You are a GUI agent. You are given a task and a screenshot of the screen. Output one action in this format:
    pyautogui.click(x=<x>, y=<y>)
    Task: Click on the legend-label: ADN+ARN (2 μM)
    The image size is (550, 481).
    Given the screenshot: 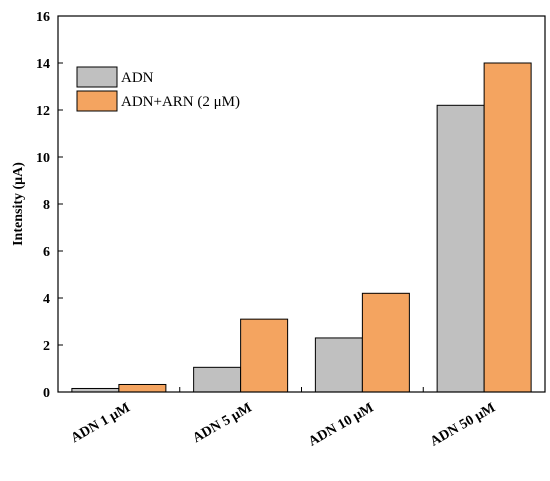 What is the action you would take?
    pyautogui.click(x=180, y=102)
    